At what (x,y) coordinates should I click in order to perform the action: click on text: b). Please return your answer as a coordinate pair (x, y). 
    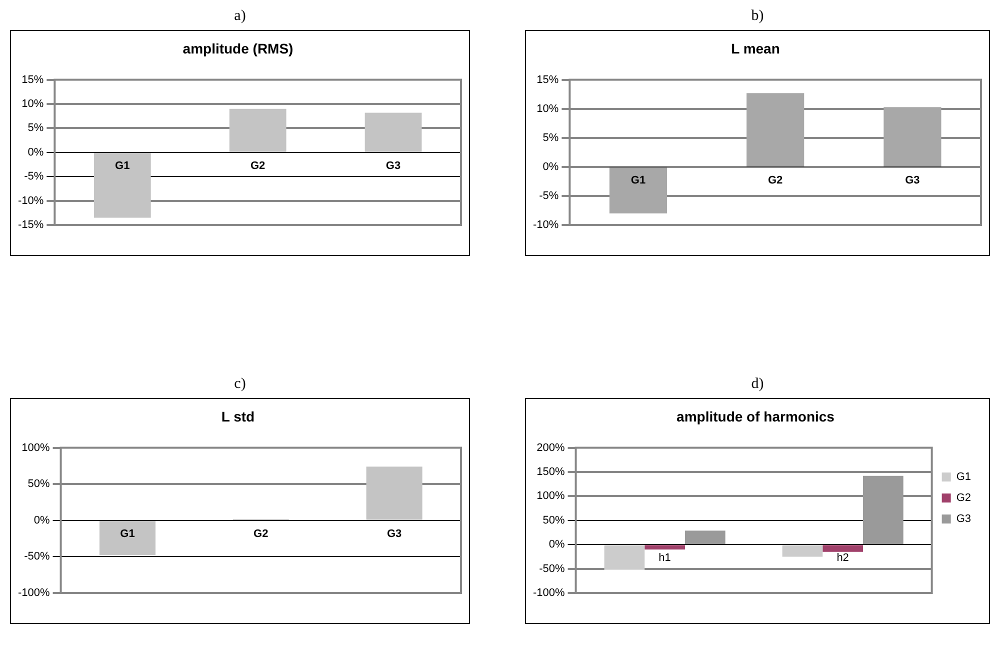
    Looking at the image, I should click on (757, 17).